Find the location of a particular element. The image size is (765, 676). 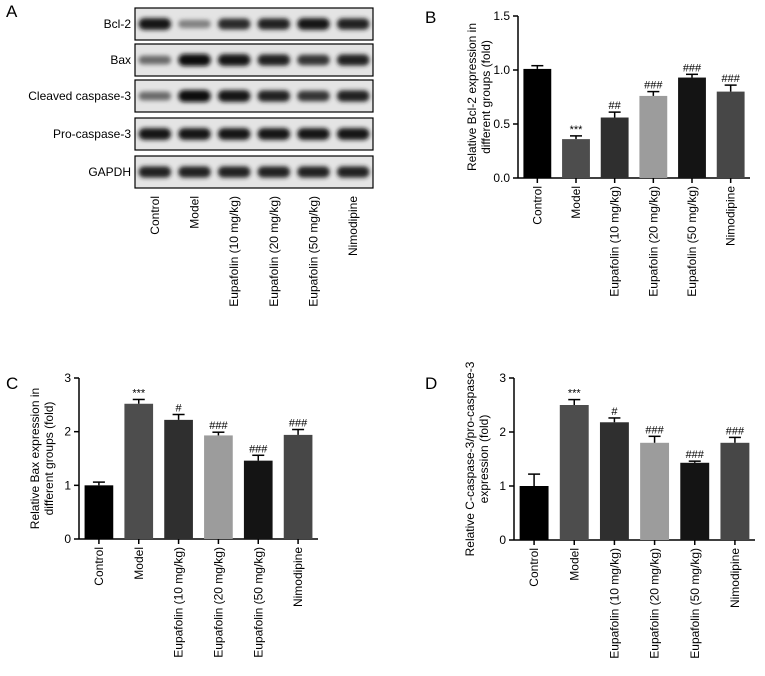

x-tick-label-c-eupafolin-50-mg-kg: Eupafolin (50 mg/kg) is located at coordinates (258, 602).